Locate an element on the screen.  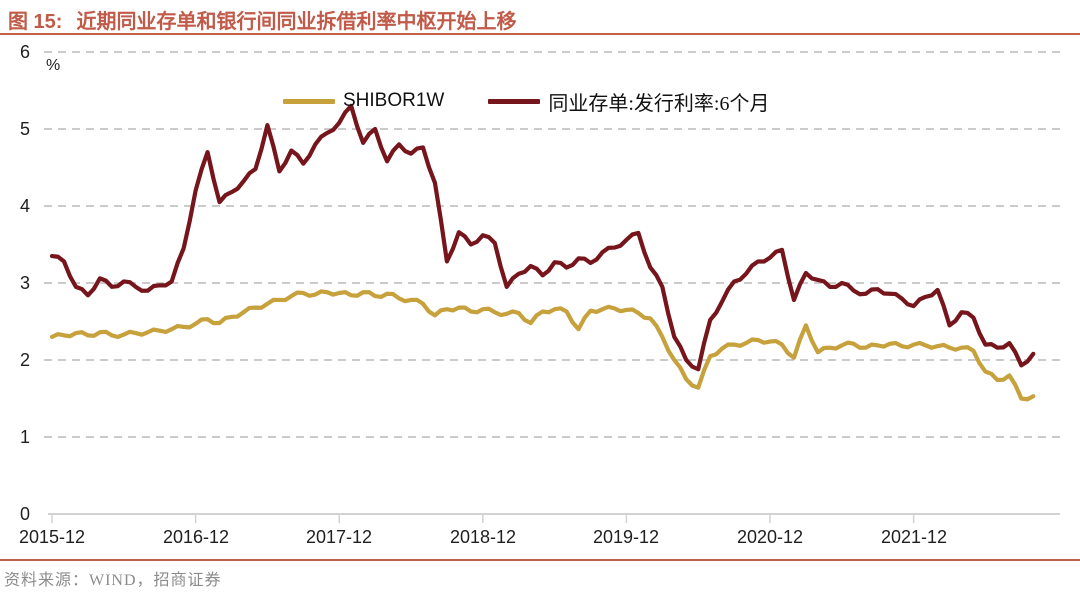
ncd-line-swatch is located at coordinates (514, 101).